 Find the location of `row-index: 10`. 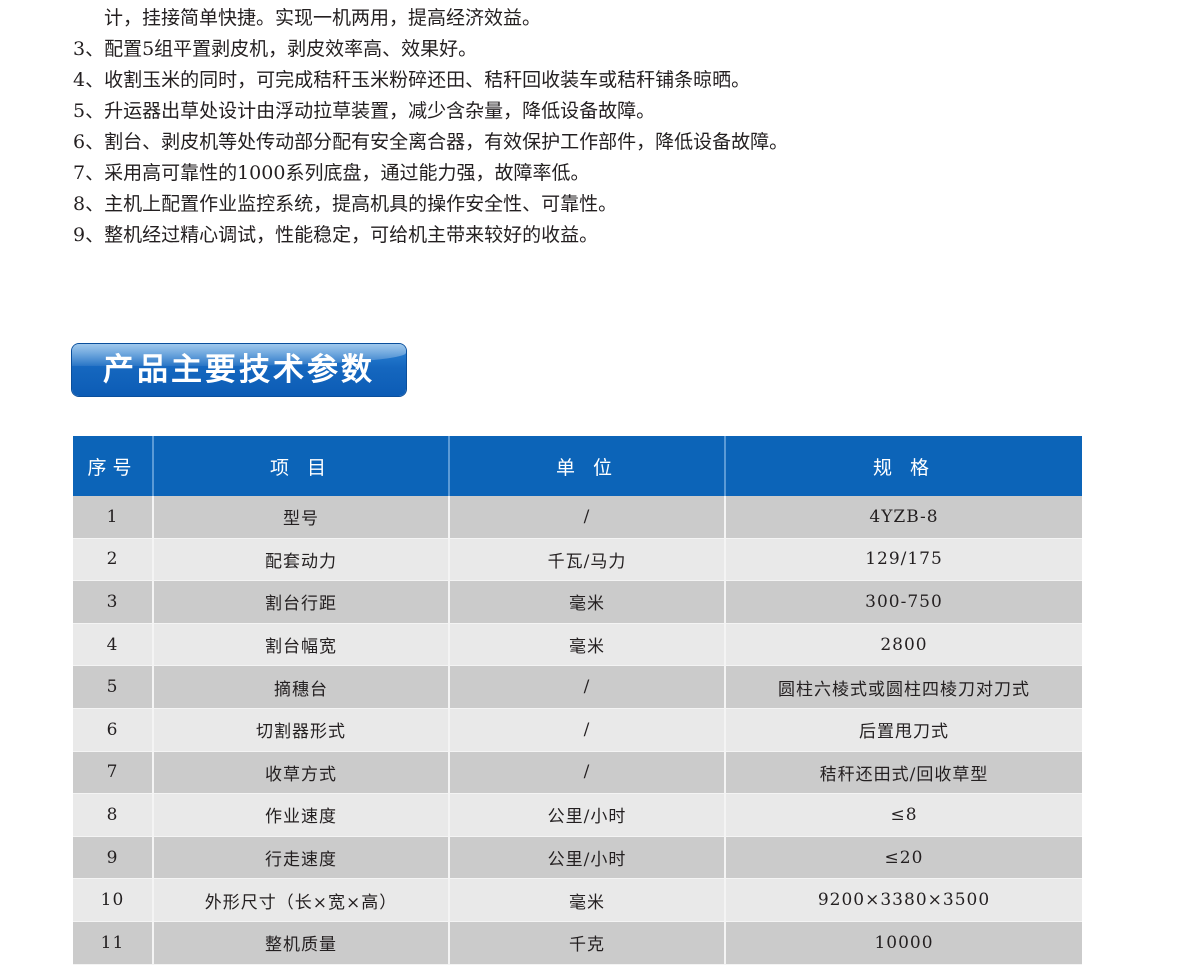

row-index: 10 is located at coordinates (113, 900).